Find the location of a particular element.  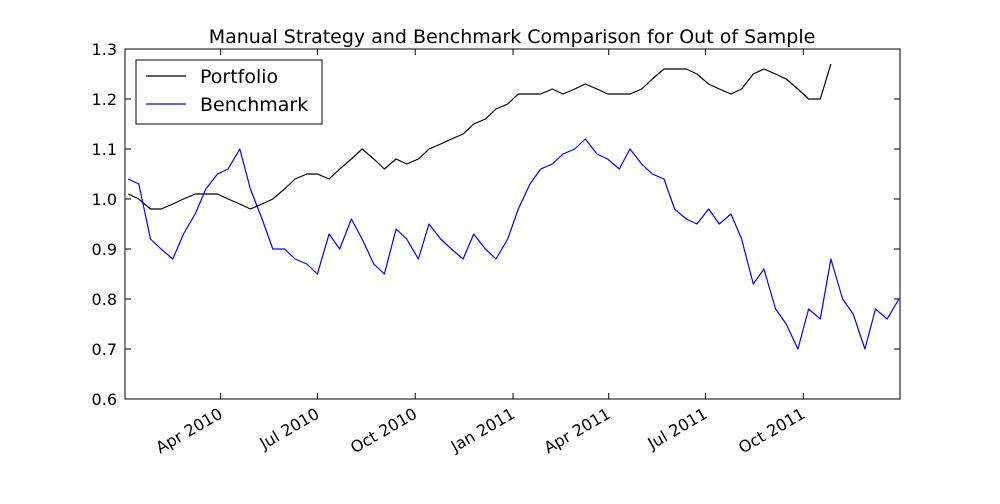

x-tick-label: Apr 2011 is located at coordinates (577, 430).